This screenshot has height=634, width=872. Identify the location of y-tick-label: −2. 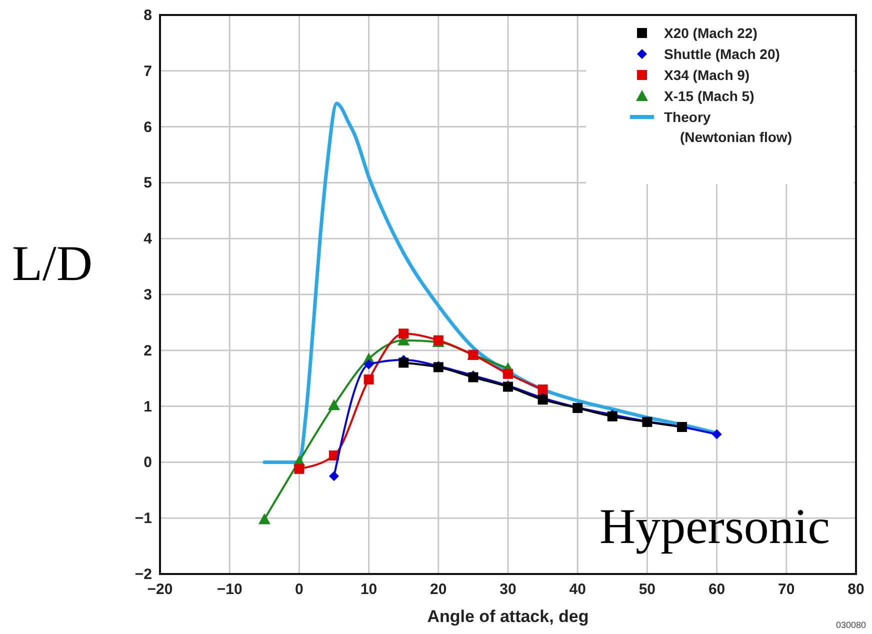
(143, 574).